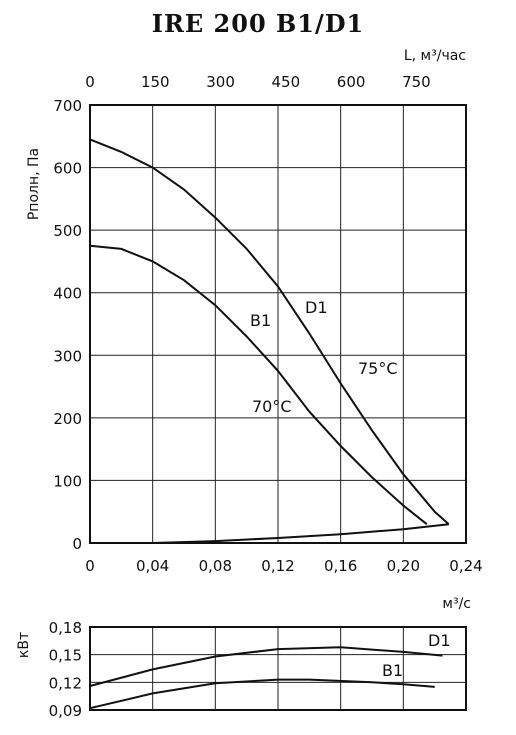  What do you see at coordinates (403, 566) in the screenshot?
I see `x-tick-label: 0,20` at bounding box center [403, 566].